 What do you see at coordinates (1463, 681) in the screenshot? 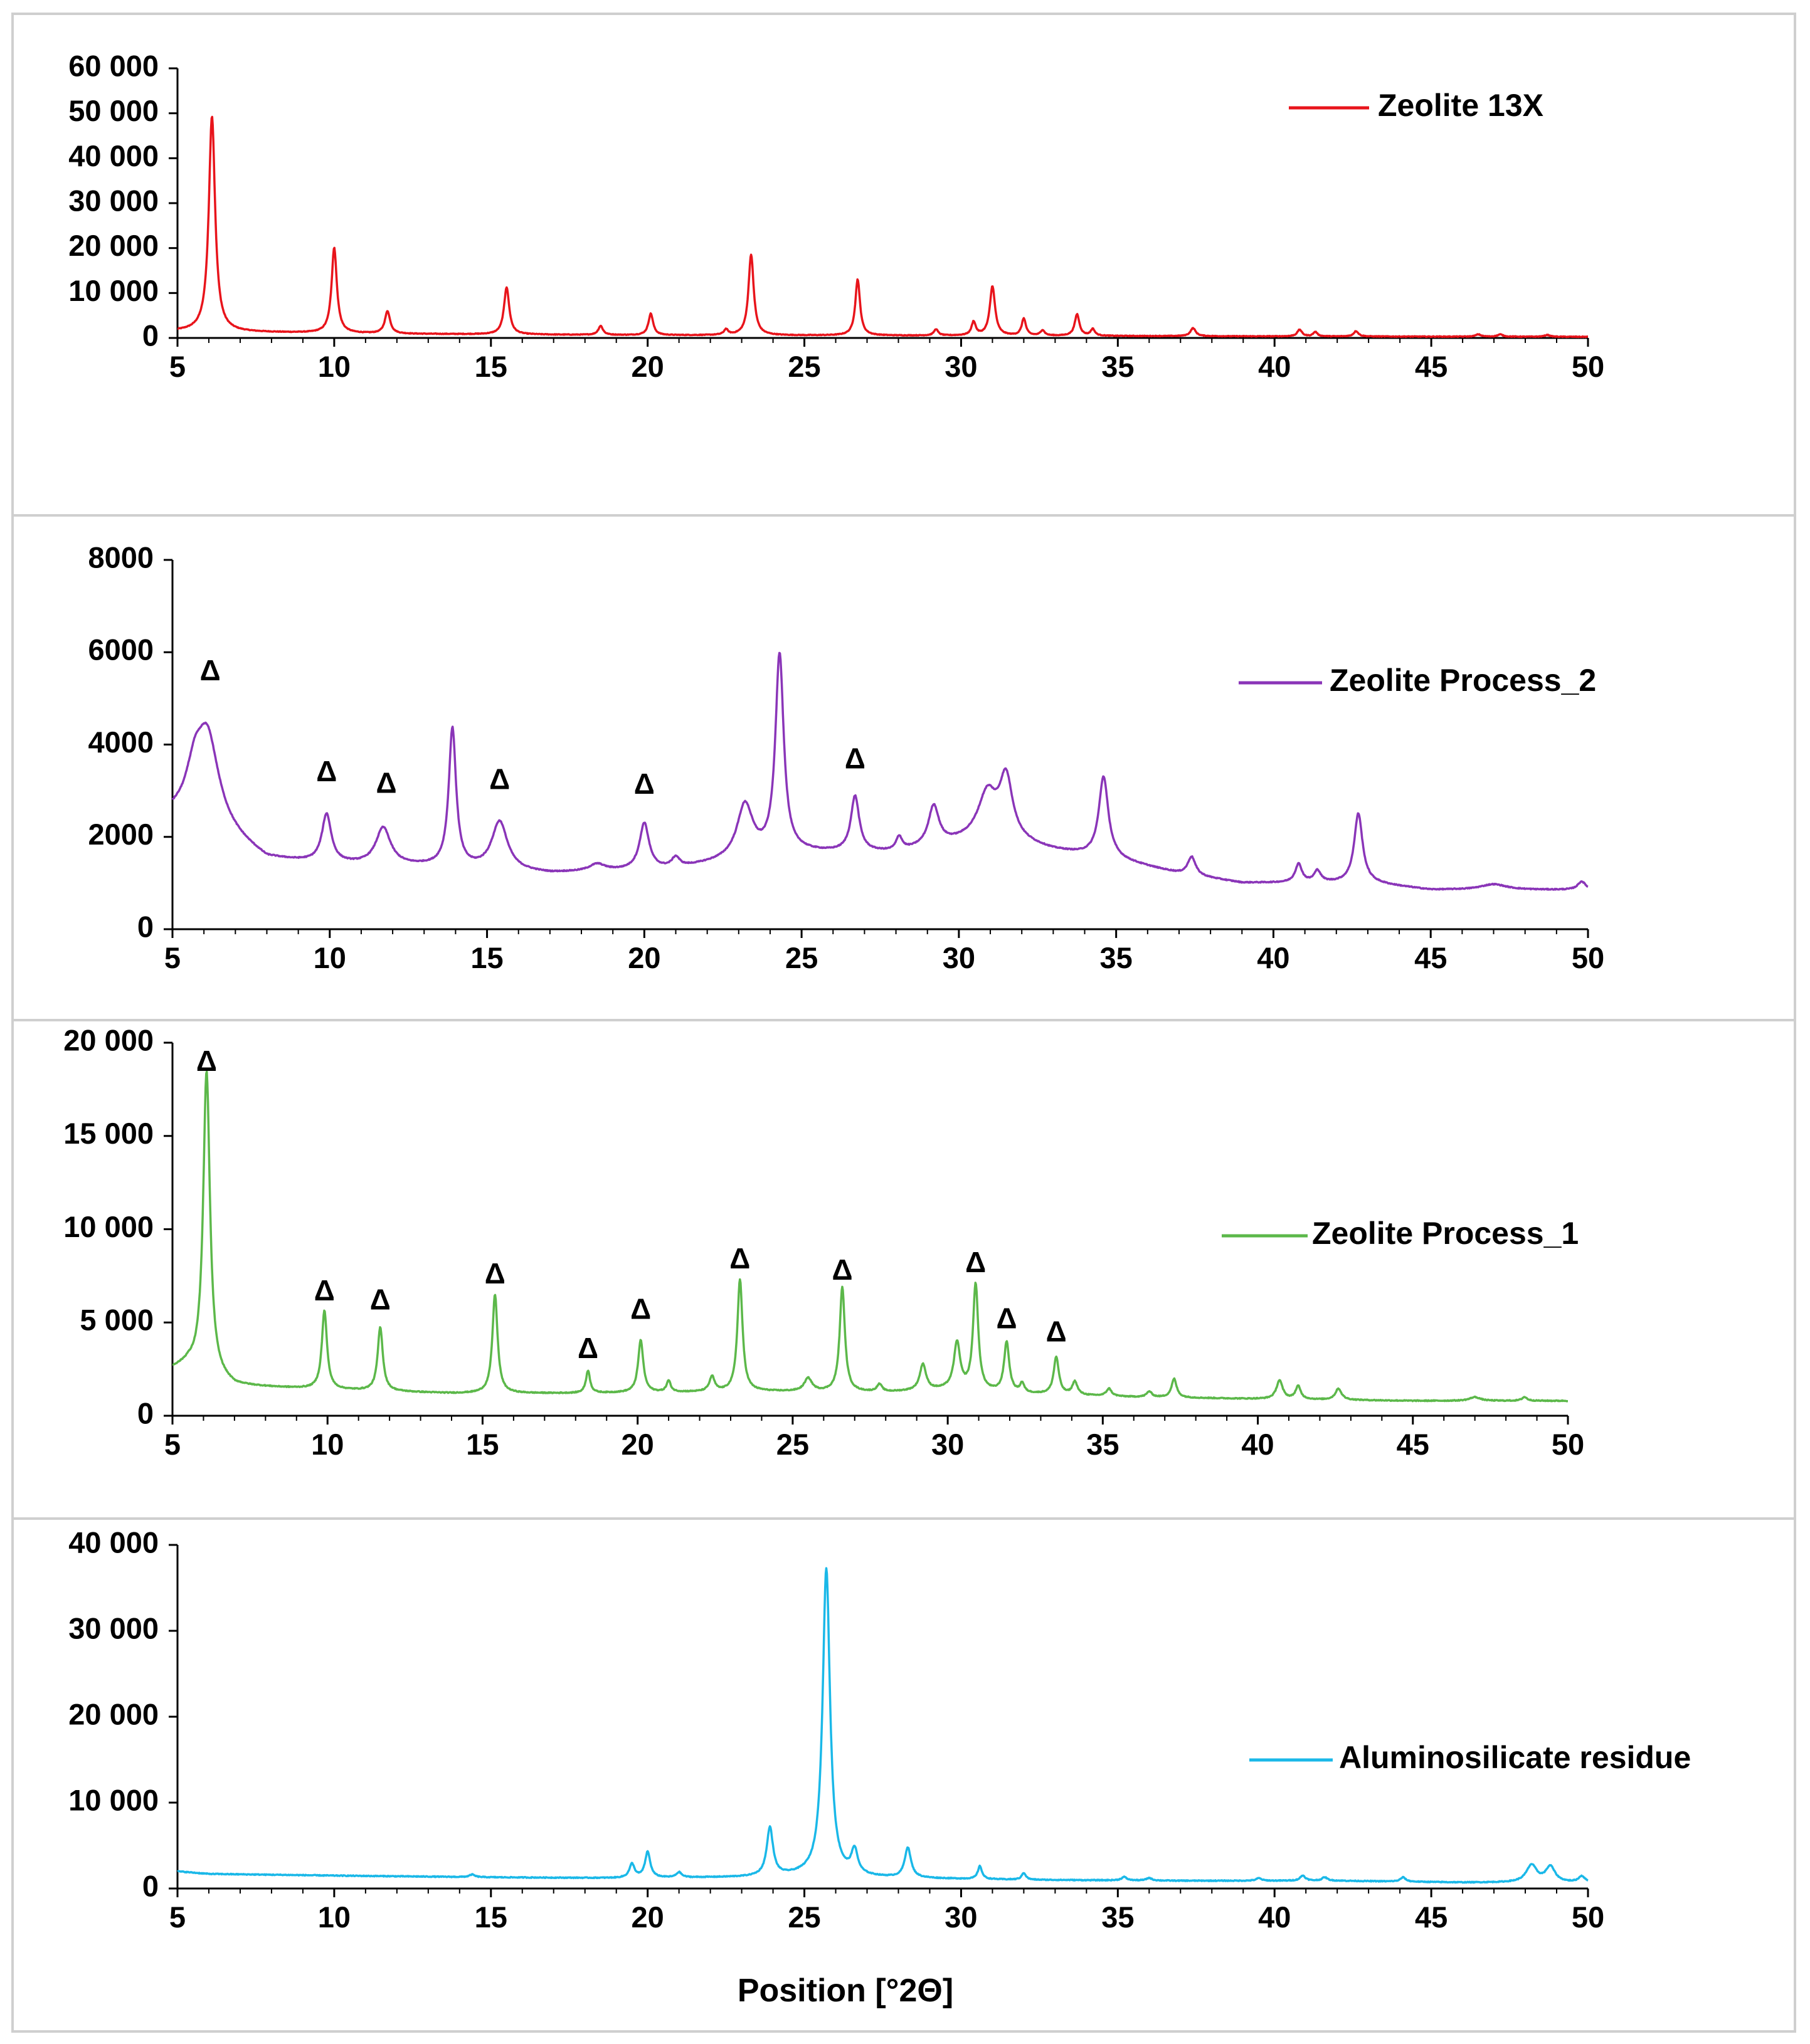
I see `legend-label: Zeolite Process_2` at bounding box center [1463, 681].